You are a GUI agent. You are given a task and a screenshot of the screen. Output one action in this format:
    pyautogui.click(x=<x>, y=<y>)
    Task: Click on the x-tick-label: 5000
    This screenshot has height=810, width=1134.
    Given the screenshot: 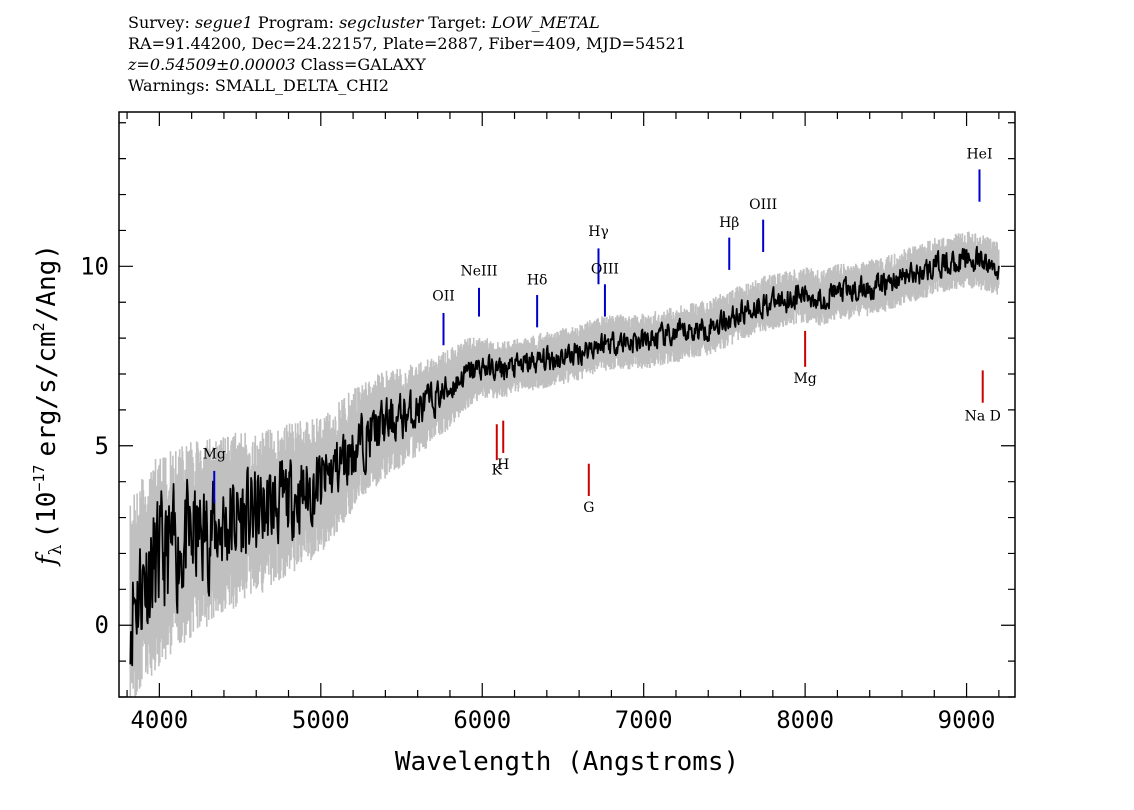 What is the action you would take?
    pyautogui.click(x=321, y=720)
    